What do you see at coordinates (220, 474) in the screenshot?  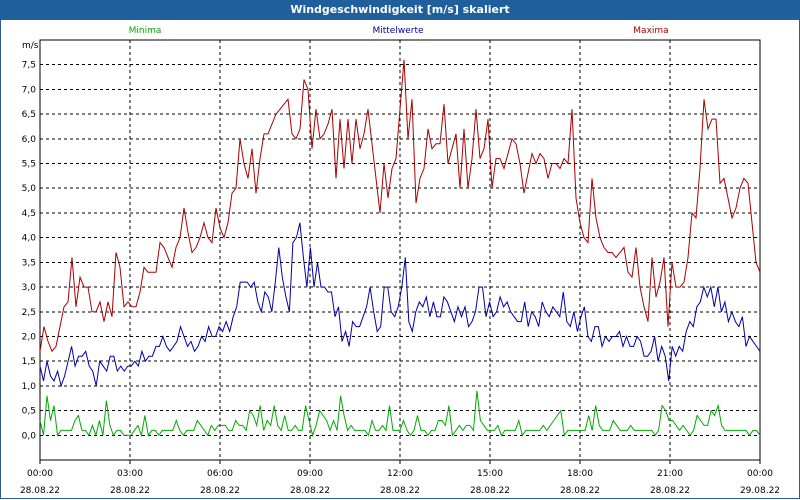 I see `x-tick-time: 06:00` at bounding box center [220, 474].